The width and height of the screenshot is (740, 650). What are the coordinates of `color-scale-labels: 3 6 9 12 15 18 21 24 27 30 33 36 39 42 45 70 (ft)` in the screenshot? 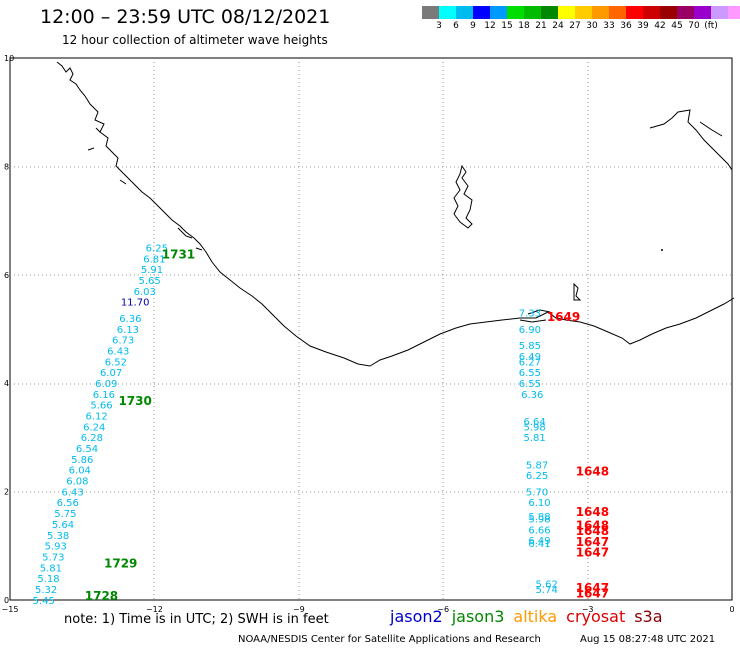 It's located at (581, 25).